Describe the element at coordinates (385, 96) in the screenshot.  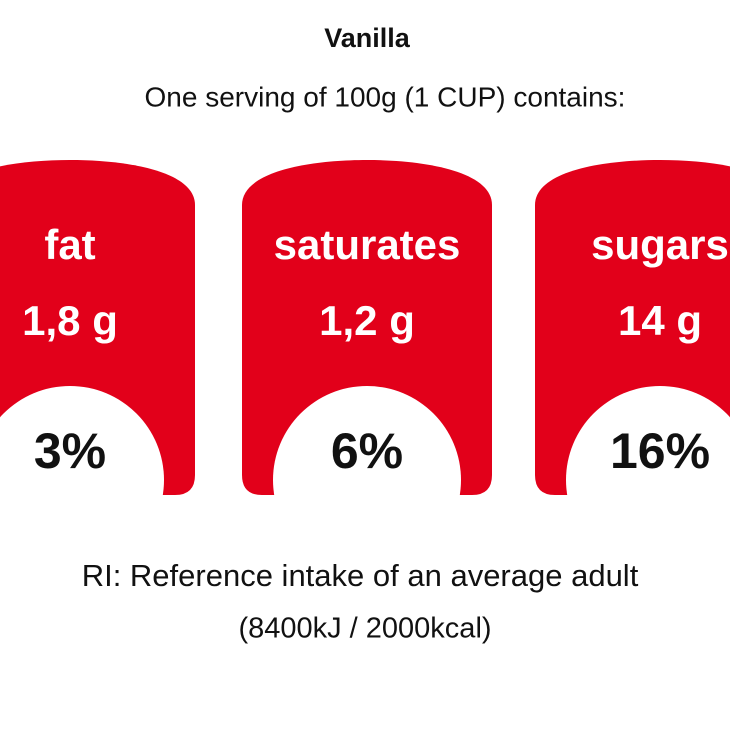
I see `subtitle: One serving of 100g (1 CUP) contains:` at that location.